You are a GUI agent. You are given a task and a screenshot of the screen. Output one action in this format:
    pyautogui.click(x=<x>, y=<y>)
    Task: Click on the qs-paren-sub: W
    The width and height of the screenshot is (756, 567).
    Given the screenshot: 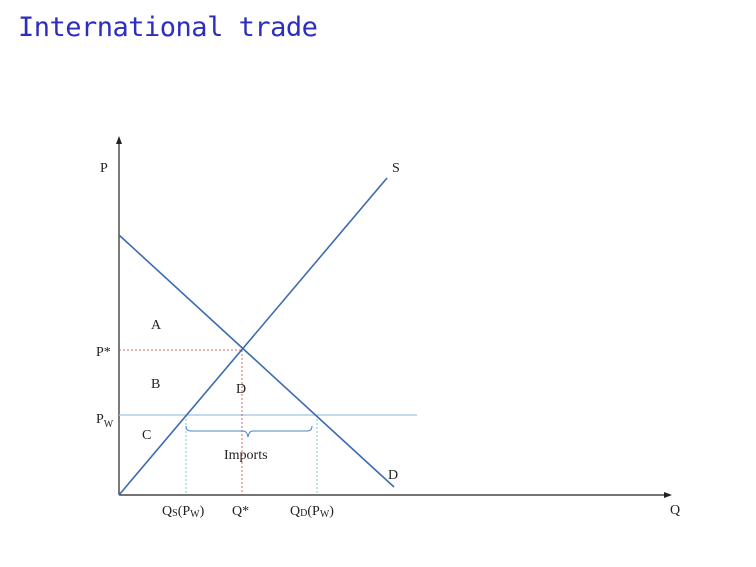 What is the action you would take?
    pyautogui.click(x=195, y=514)
    